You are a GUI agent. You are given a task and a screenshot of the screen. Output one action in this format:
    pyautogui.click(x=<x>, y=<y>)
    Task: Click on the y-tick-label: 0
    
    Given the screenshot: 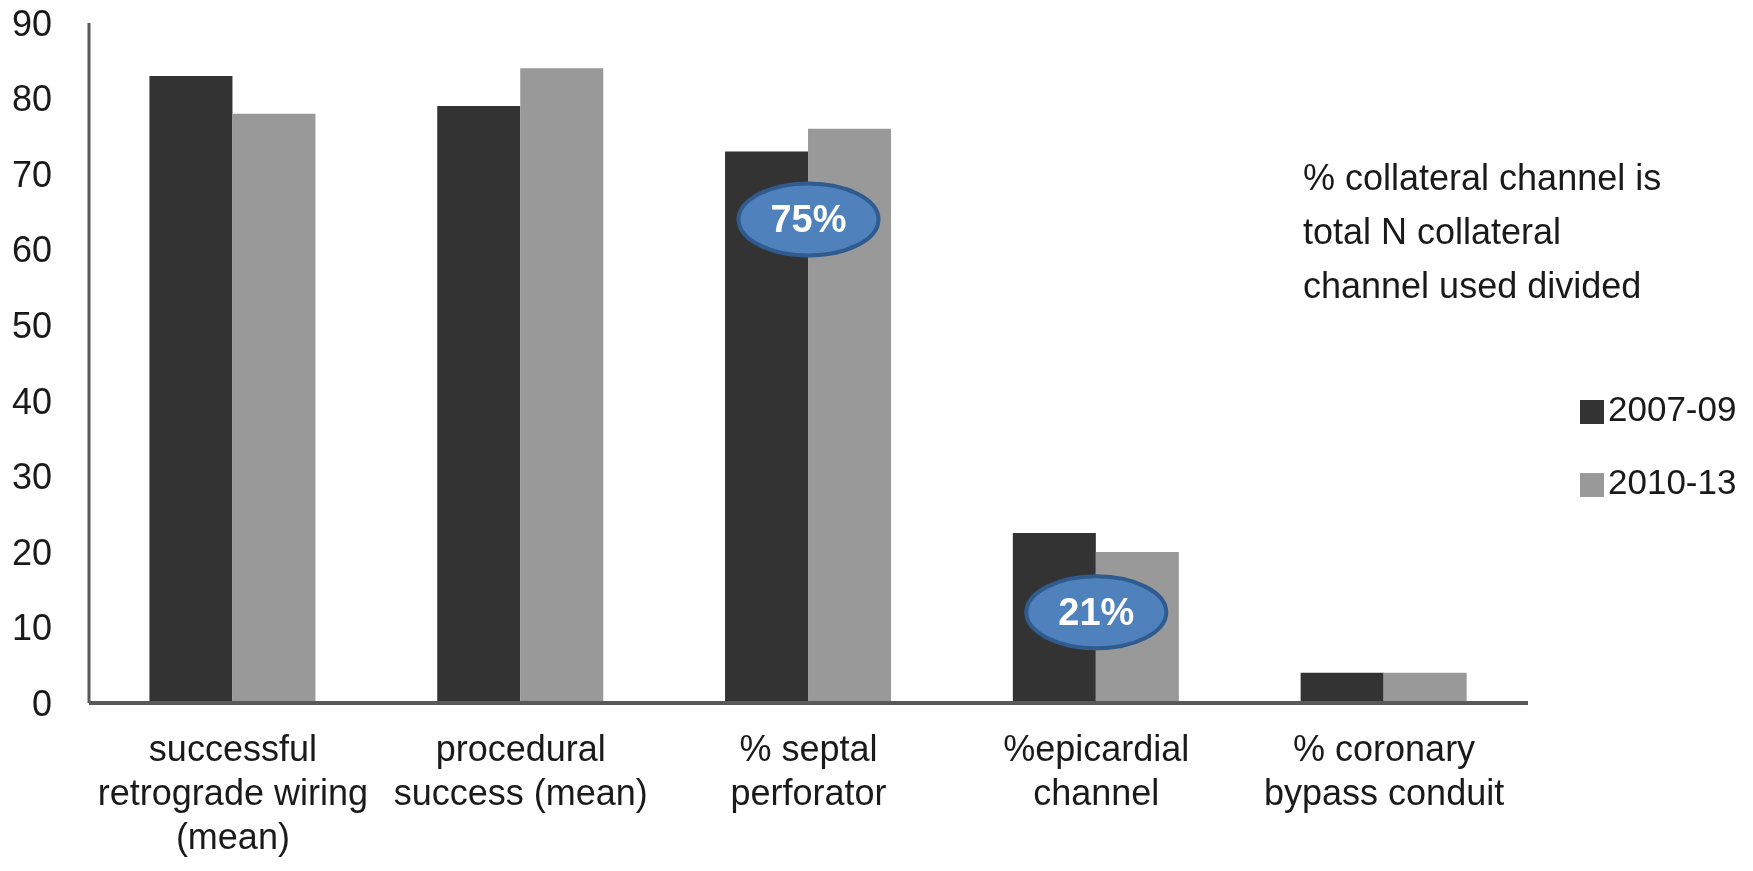 What is the action you would take?
    pyautogui.click(x=41, y=703)
    